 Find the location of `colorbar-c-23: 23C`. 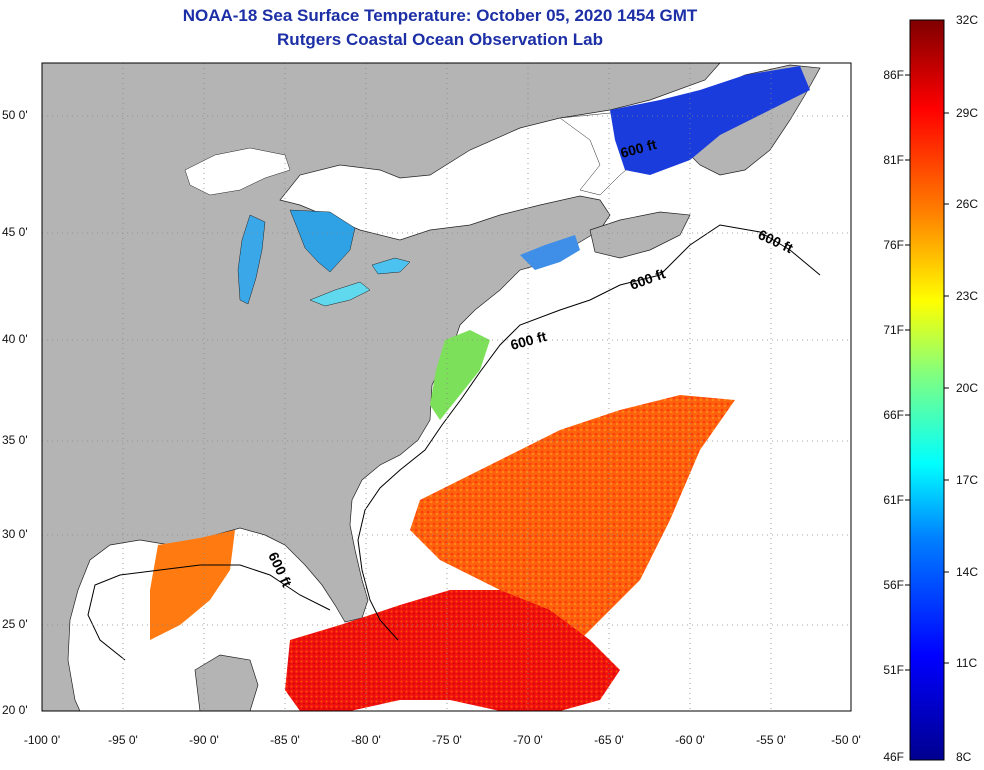

colorbar-c-23: 23C is located at coordinates (967, 296).